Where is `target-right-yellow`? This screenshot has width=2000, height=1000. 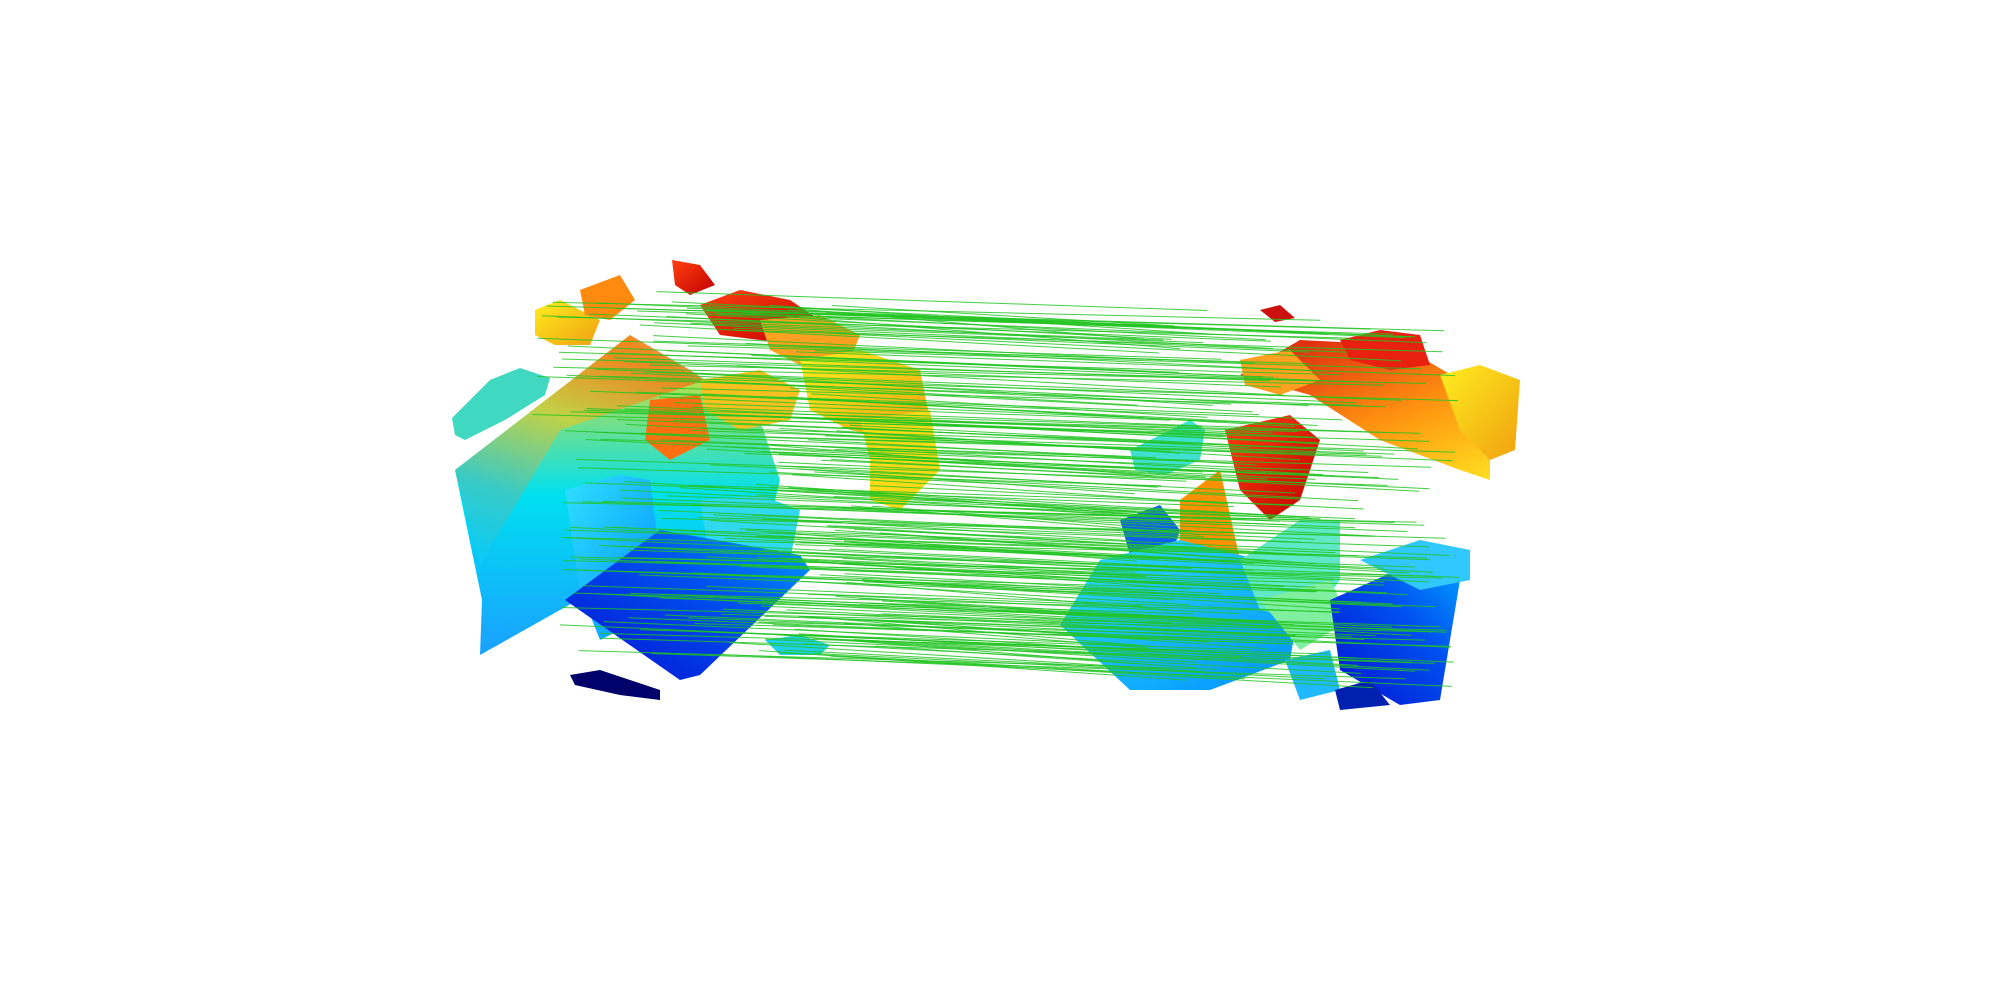
target-right-yellow is located at coordinates (1480, 412).